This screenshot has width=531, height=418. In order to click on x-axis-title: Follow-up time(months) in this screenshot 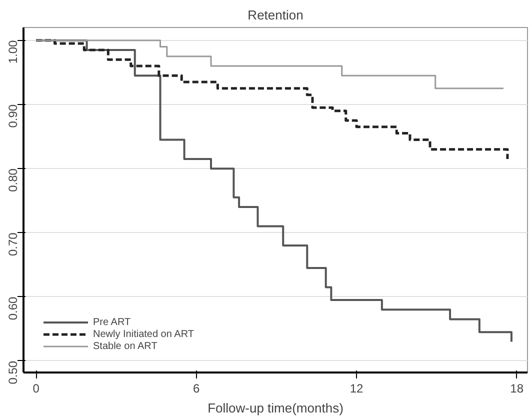, I will do `click(276, 408)`.